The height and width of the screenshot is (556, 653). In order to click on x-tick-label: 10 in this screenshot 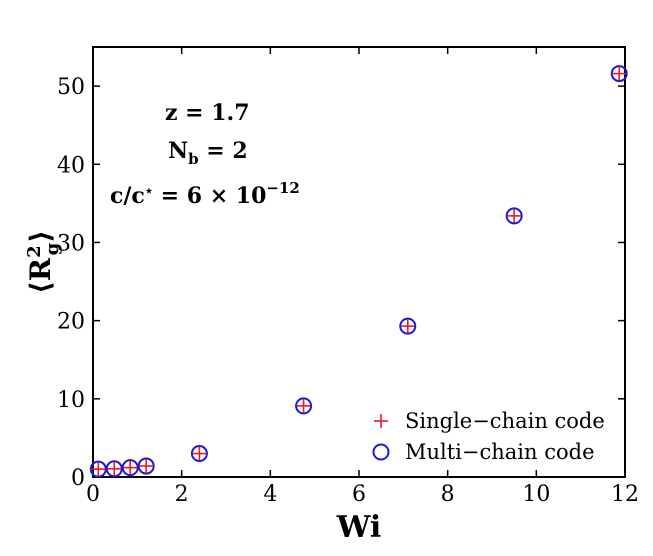, I will do `click(536, 494)`.